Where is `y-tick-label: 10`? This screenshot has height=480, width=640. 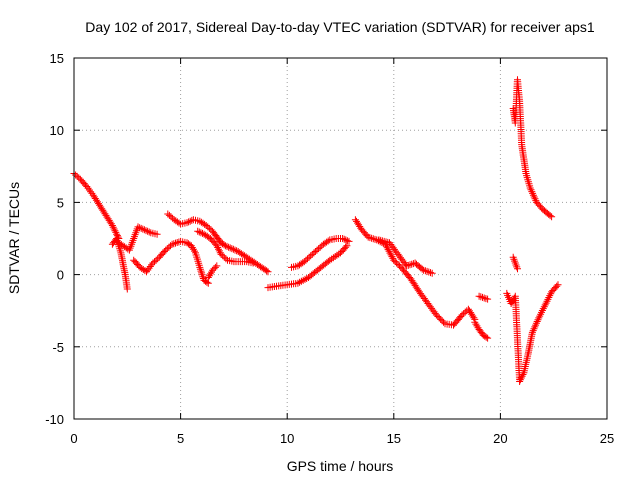
y-tick-label: 10 is located at coordinates (57, 130).